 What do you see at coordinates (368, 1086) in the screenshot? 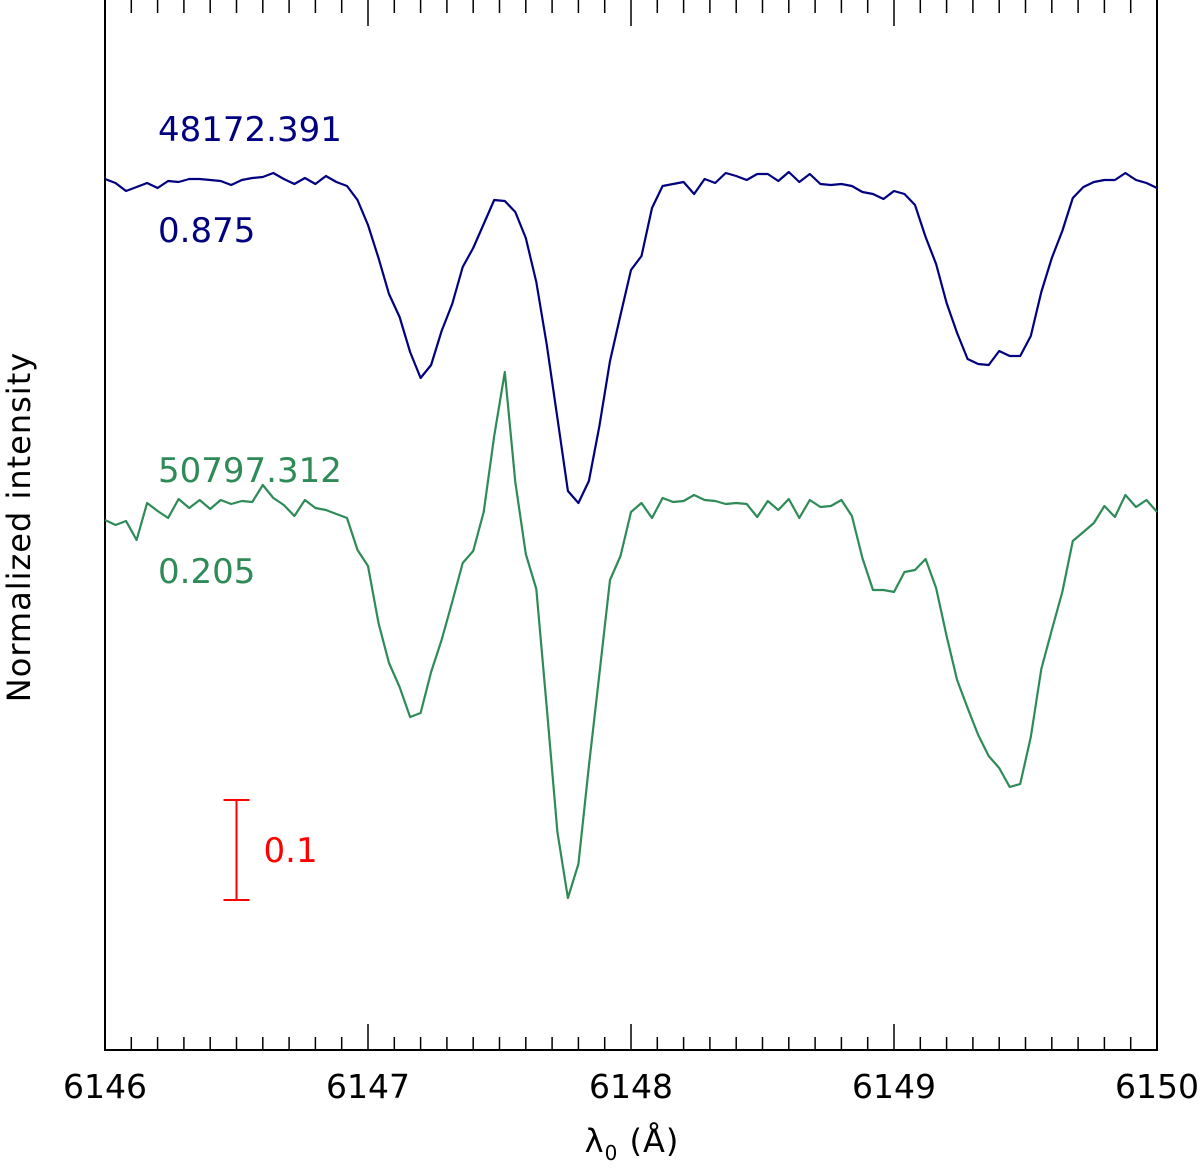
I see `x-tick-label: 6147` at bounding box center [368, 1086].